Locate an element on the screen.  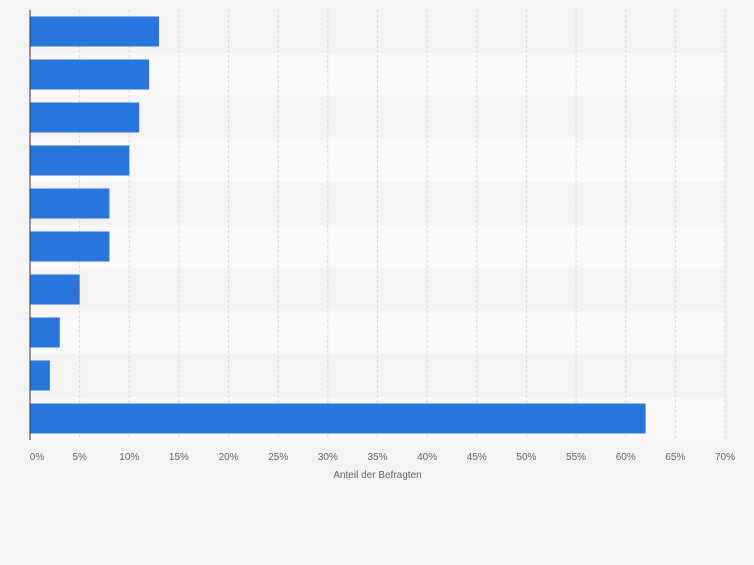
x-tick-label: 50% is located at coordinates (526, 457).